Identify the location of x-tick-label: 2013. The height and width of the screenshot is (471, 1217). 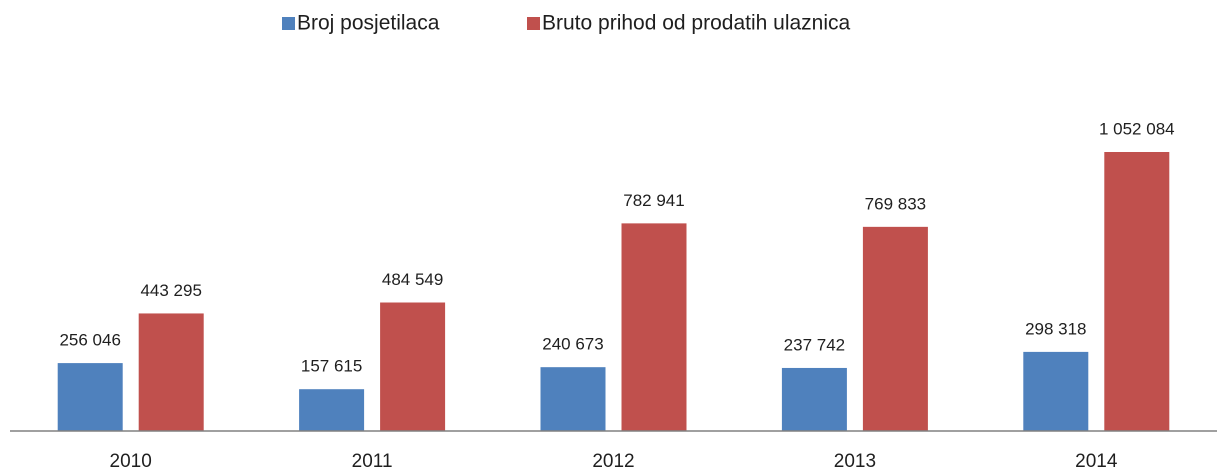
(855, 461).